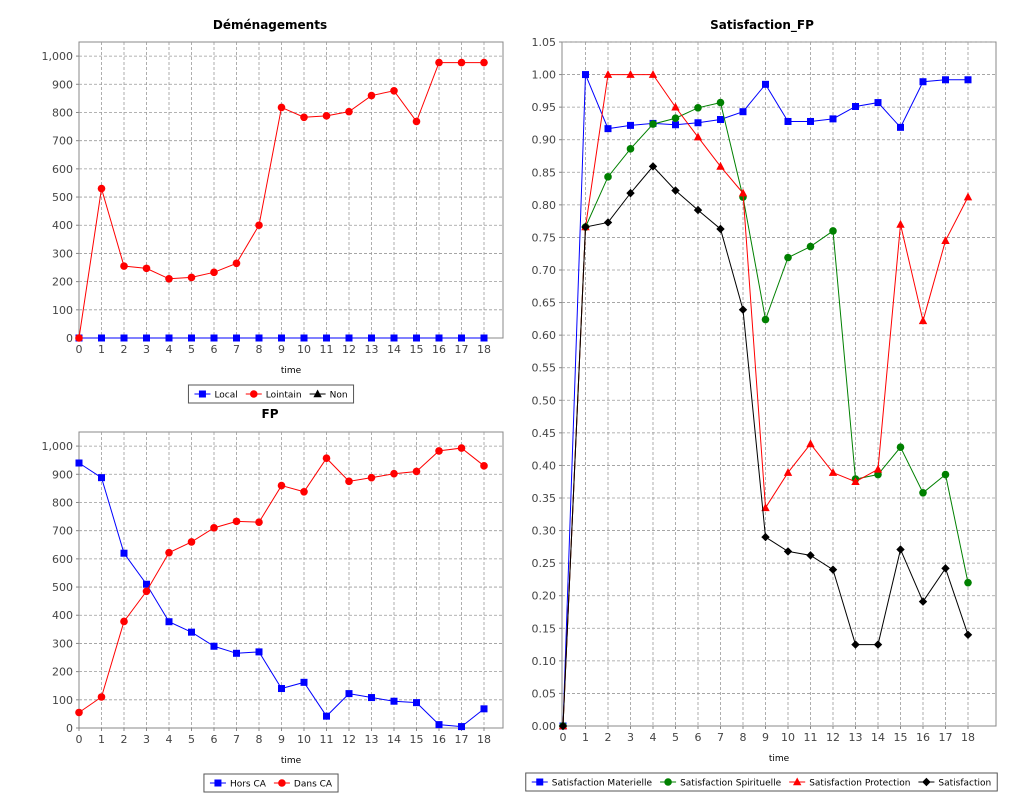 Image resolution: width=1015 pixels, height=805 pixels. What do you see at coordinates (281, 739) in the screenshot?
I see `x-tick-label: 9` at bounding box center [281, 739].